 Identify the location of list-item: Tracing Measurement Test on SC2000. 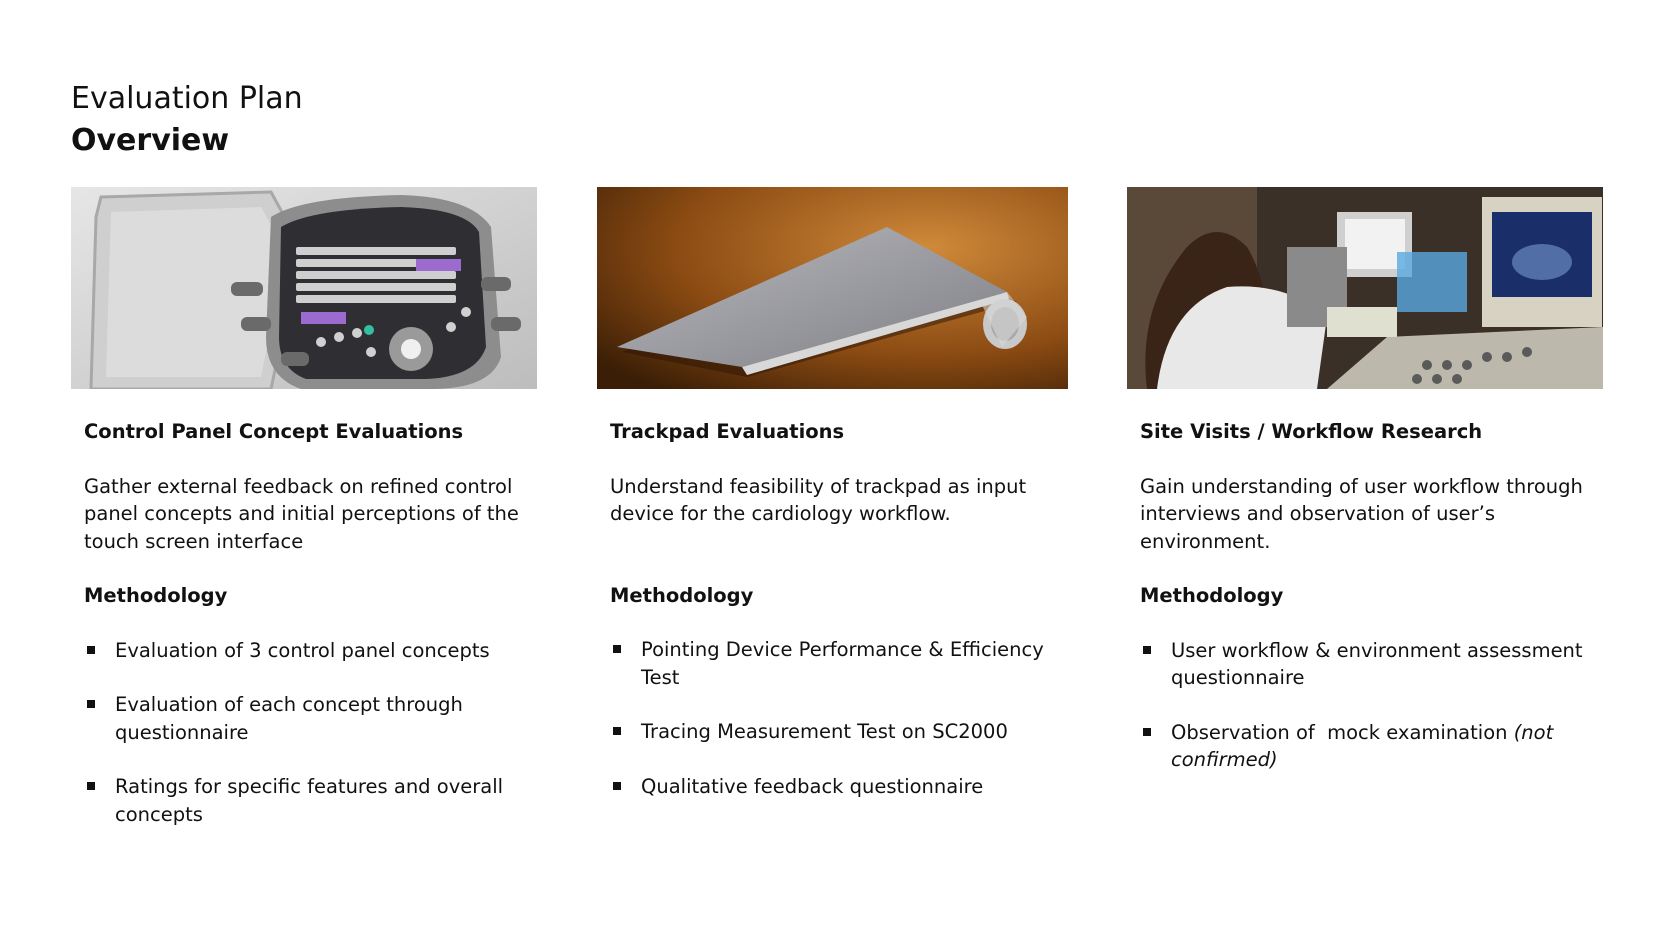
(835, 732).